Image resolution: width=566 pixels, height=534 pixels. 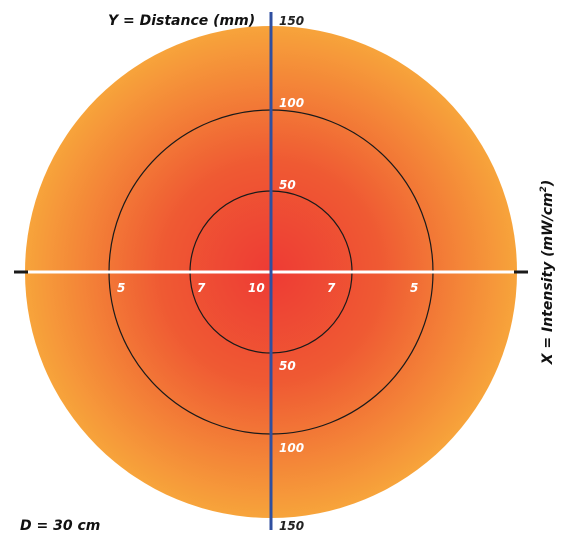 What do you see at coordinates (256, 288) in the screenshot?
I see `intensity-label-center-10: 10` at bounding box center [256, 288].